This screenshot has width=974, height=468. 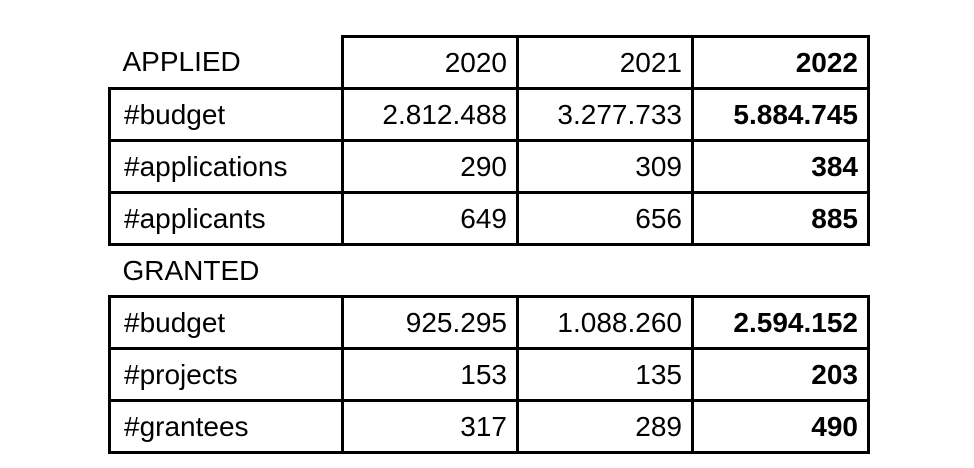 I want to click on value-cell: 3.277.733, so click(x=605, y=114).